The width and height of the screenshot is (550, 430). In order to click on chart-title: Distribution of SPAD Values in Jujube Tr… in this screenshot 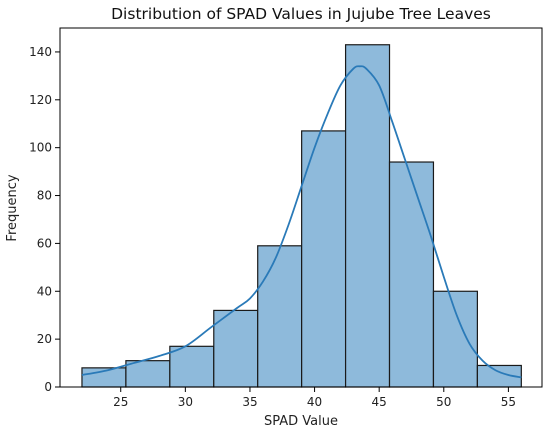, I will do `click(301, 14)`.